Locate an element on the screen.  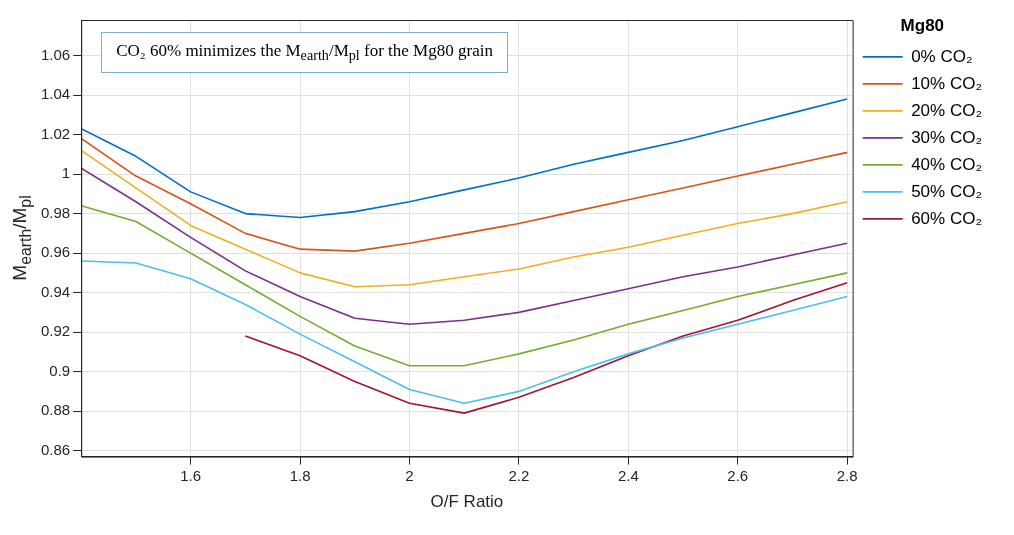
x-tick-label: 2.4 is located at coordinates (628, 475).